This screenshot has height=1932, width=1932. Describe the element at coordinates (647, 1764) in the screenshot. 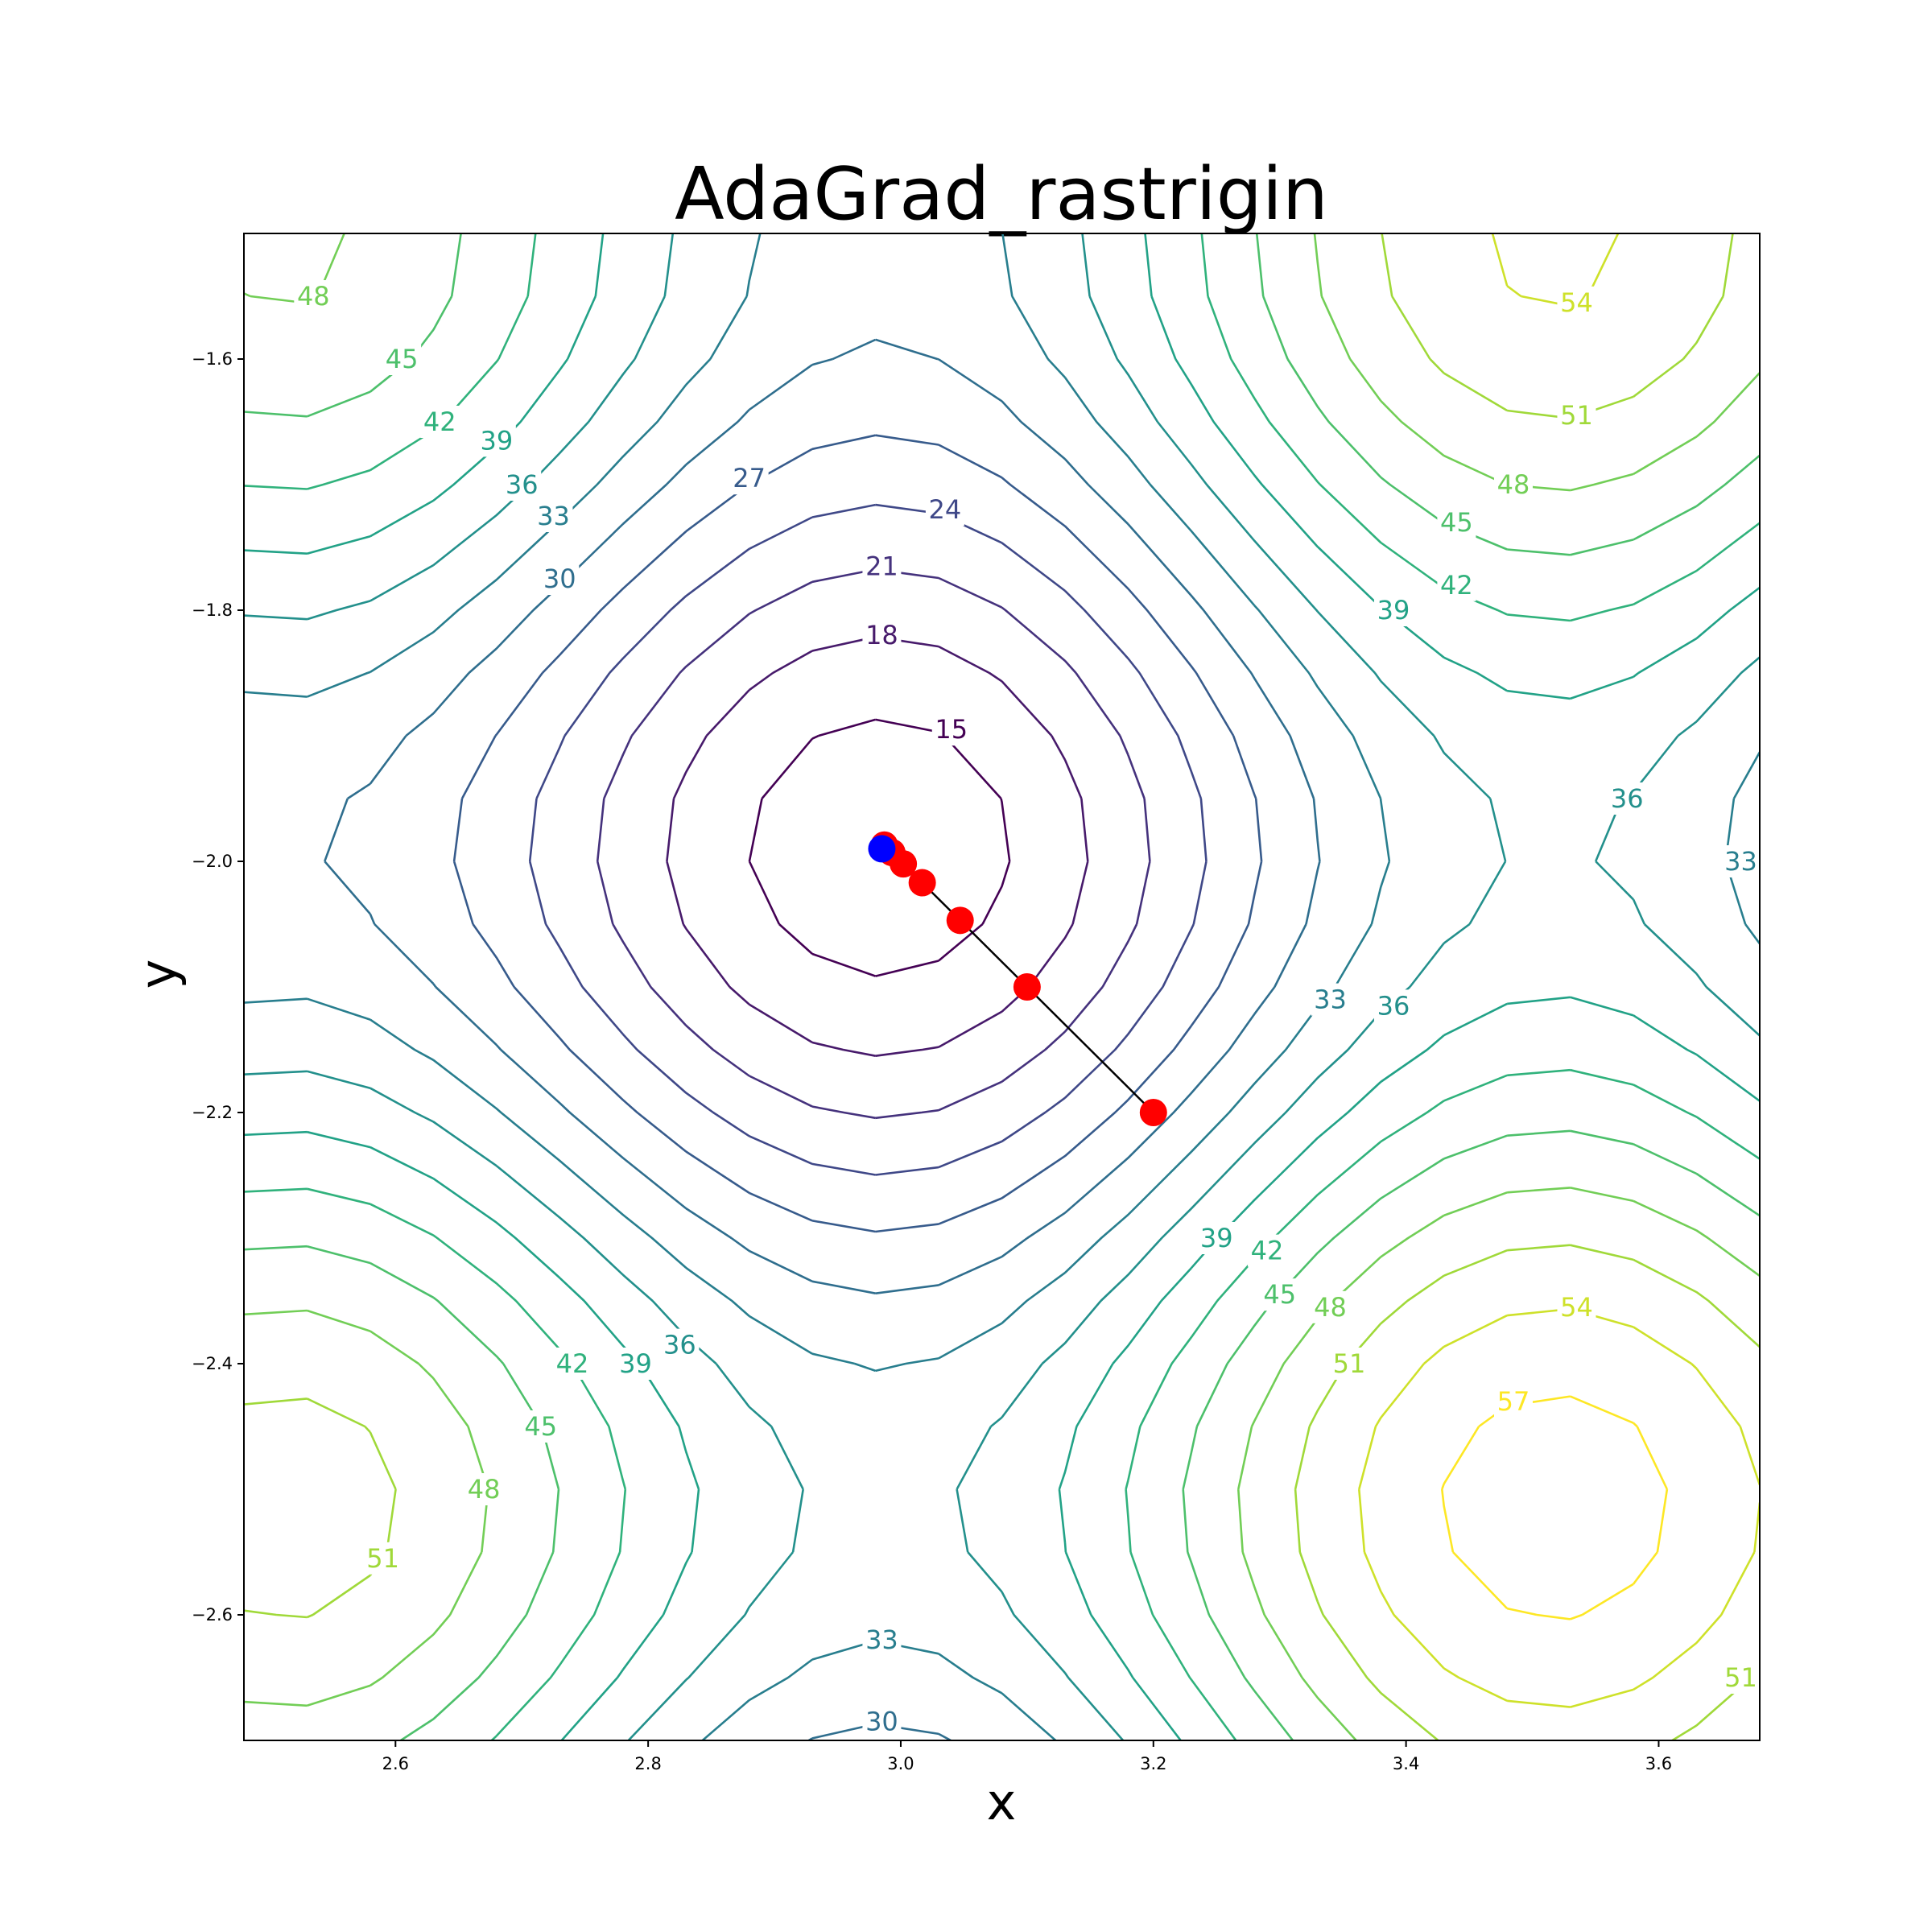

I see `x-tick-label: 2.8` at that location.